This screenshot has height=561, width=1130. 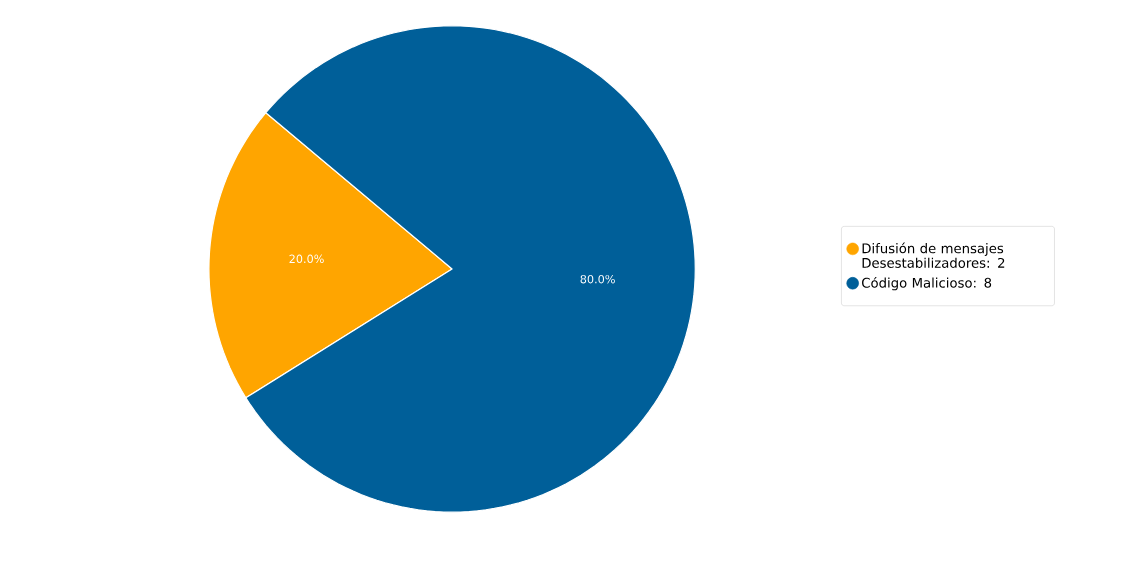 What do you see at coordinates (306, 259) in the screenshot?
I see `data-label: 20.0%` at bounding box center [306, 259].